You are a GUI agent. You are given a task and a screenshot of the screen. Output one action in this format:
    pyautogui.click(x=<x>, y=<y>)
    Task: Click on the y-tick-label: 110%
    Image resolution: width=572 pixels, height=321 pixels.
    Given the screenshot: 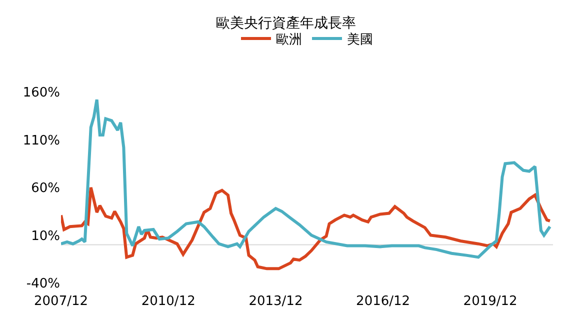 What is the action you would take?
    pyautogui.click(x=41, y=140)
    